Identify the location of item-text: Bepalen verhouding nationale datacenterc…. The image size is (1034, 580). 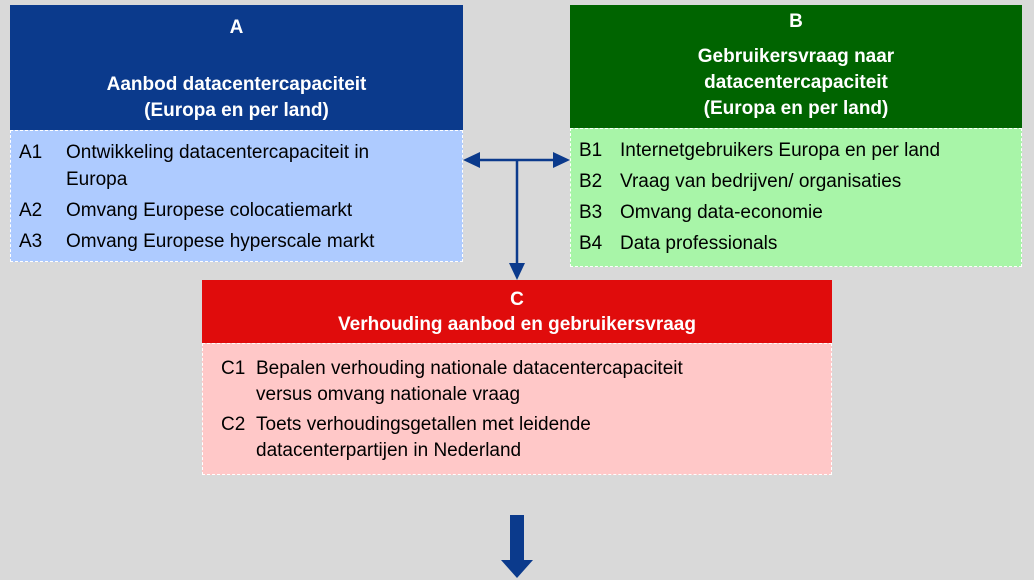
(543, 382).